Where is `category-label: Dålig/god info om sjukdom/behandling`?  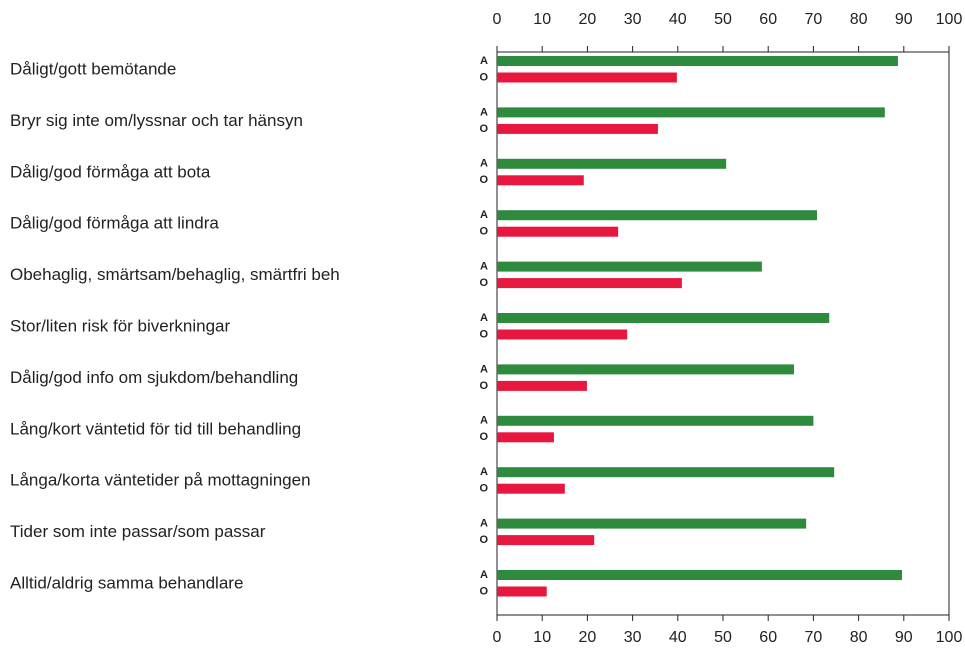
category-label: Dålig/god info om sjukdom/behandling is located at coordinates (154, 377).